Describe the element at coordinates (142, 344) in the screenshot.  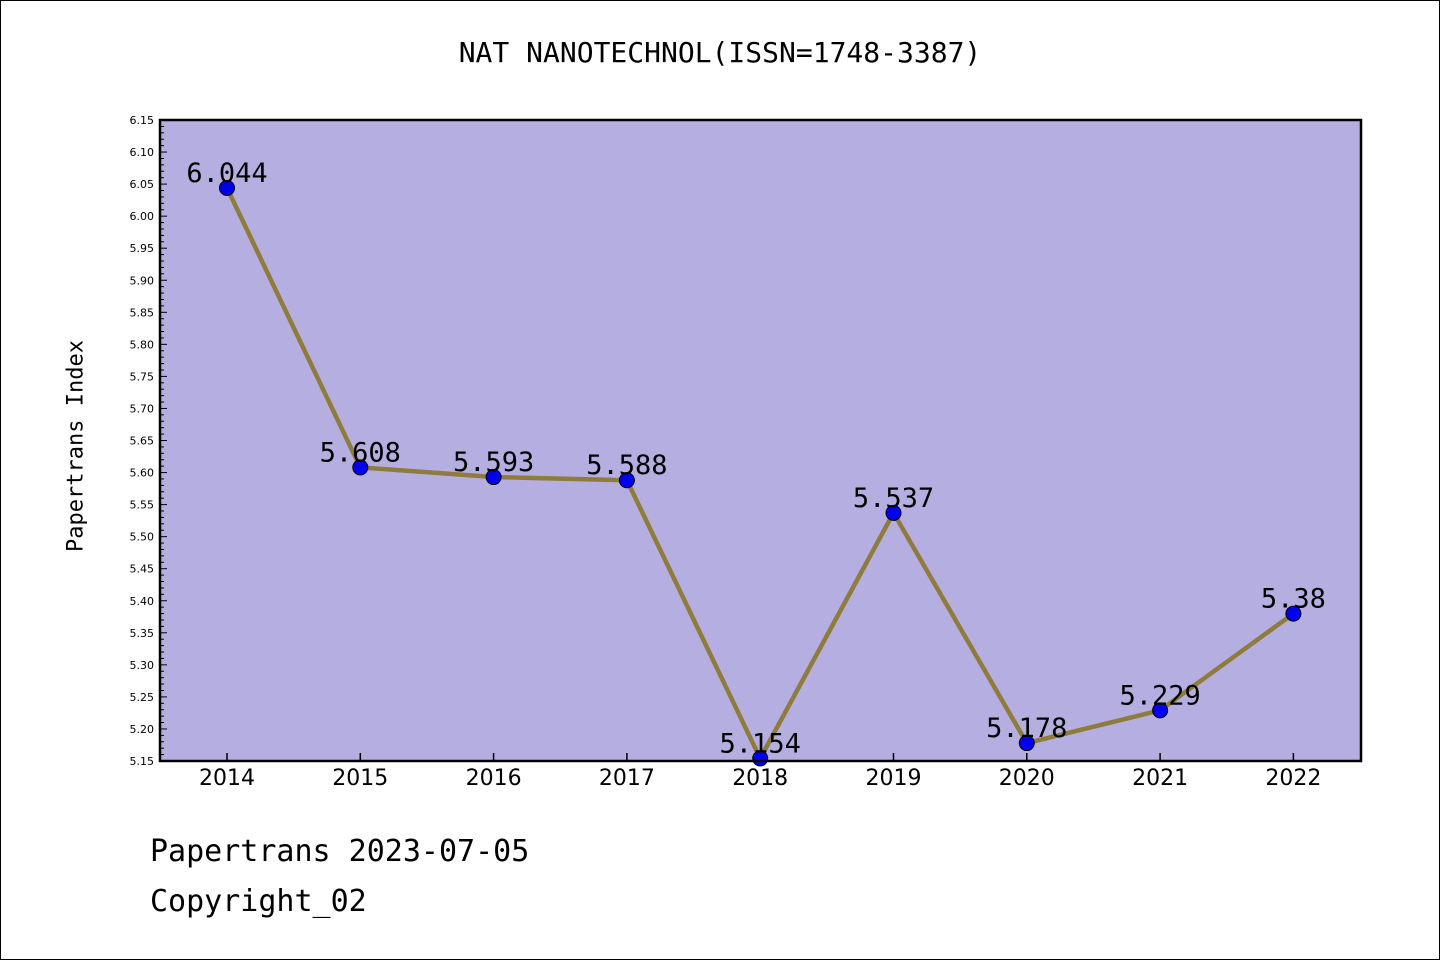
I see `y-tick-label: 5.80` at that location.